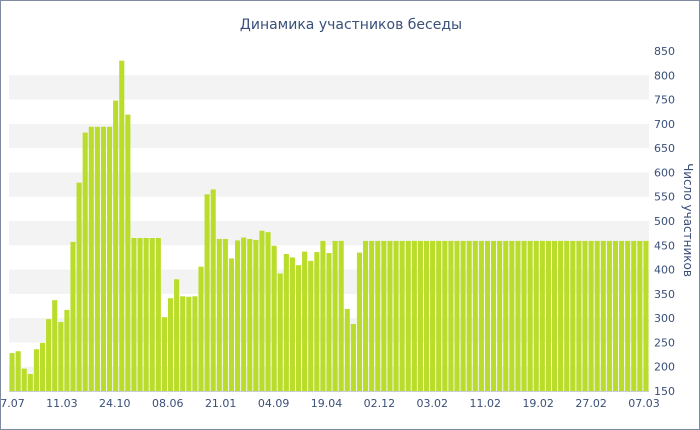 The image size is (700, 430). I want to click on x-tick-label: 07.03, so click(644, 403).